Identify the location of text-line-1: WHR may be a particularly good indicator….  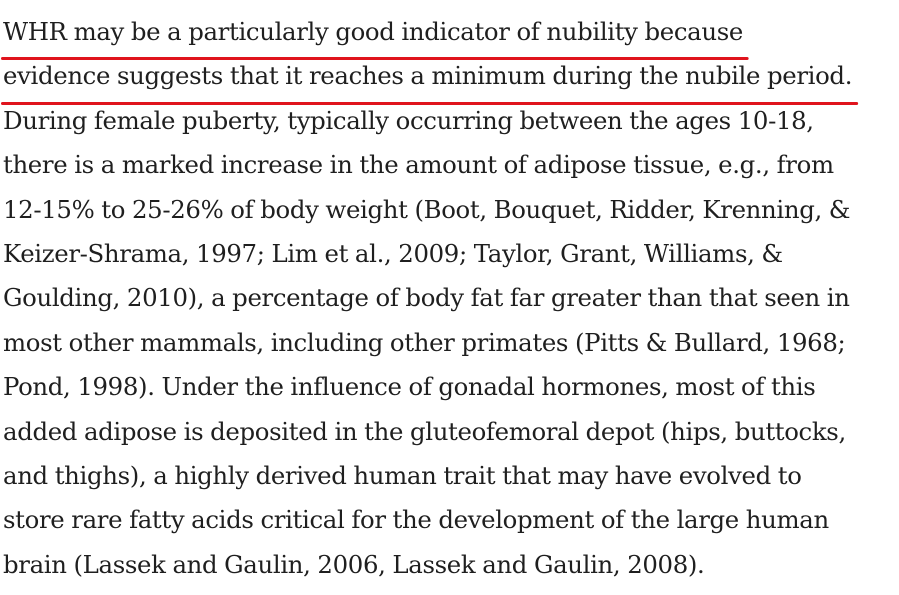
(447, 35).